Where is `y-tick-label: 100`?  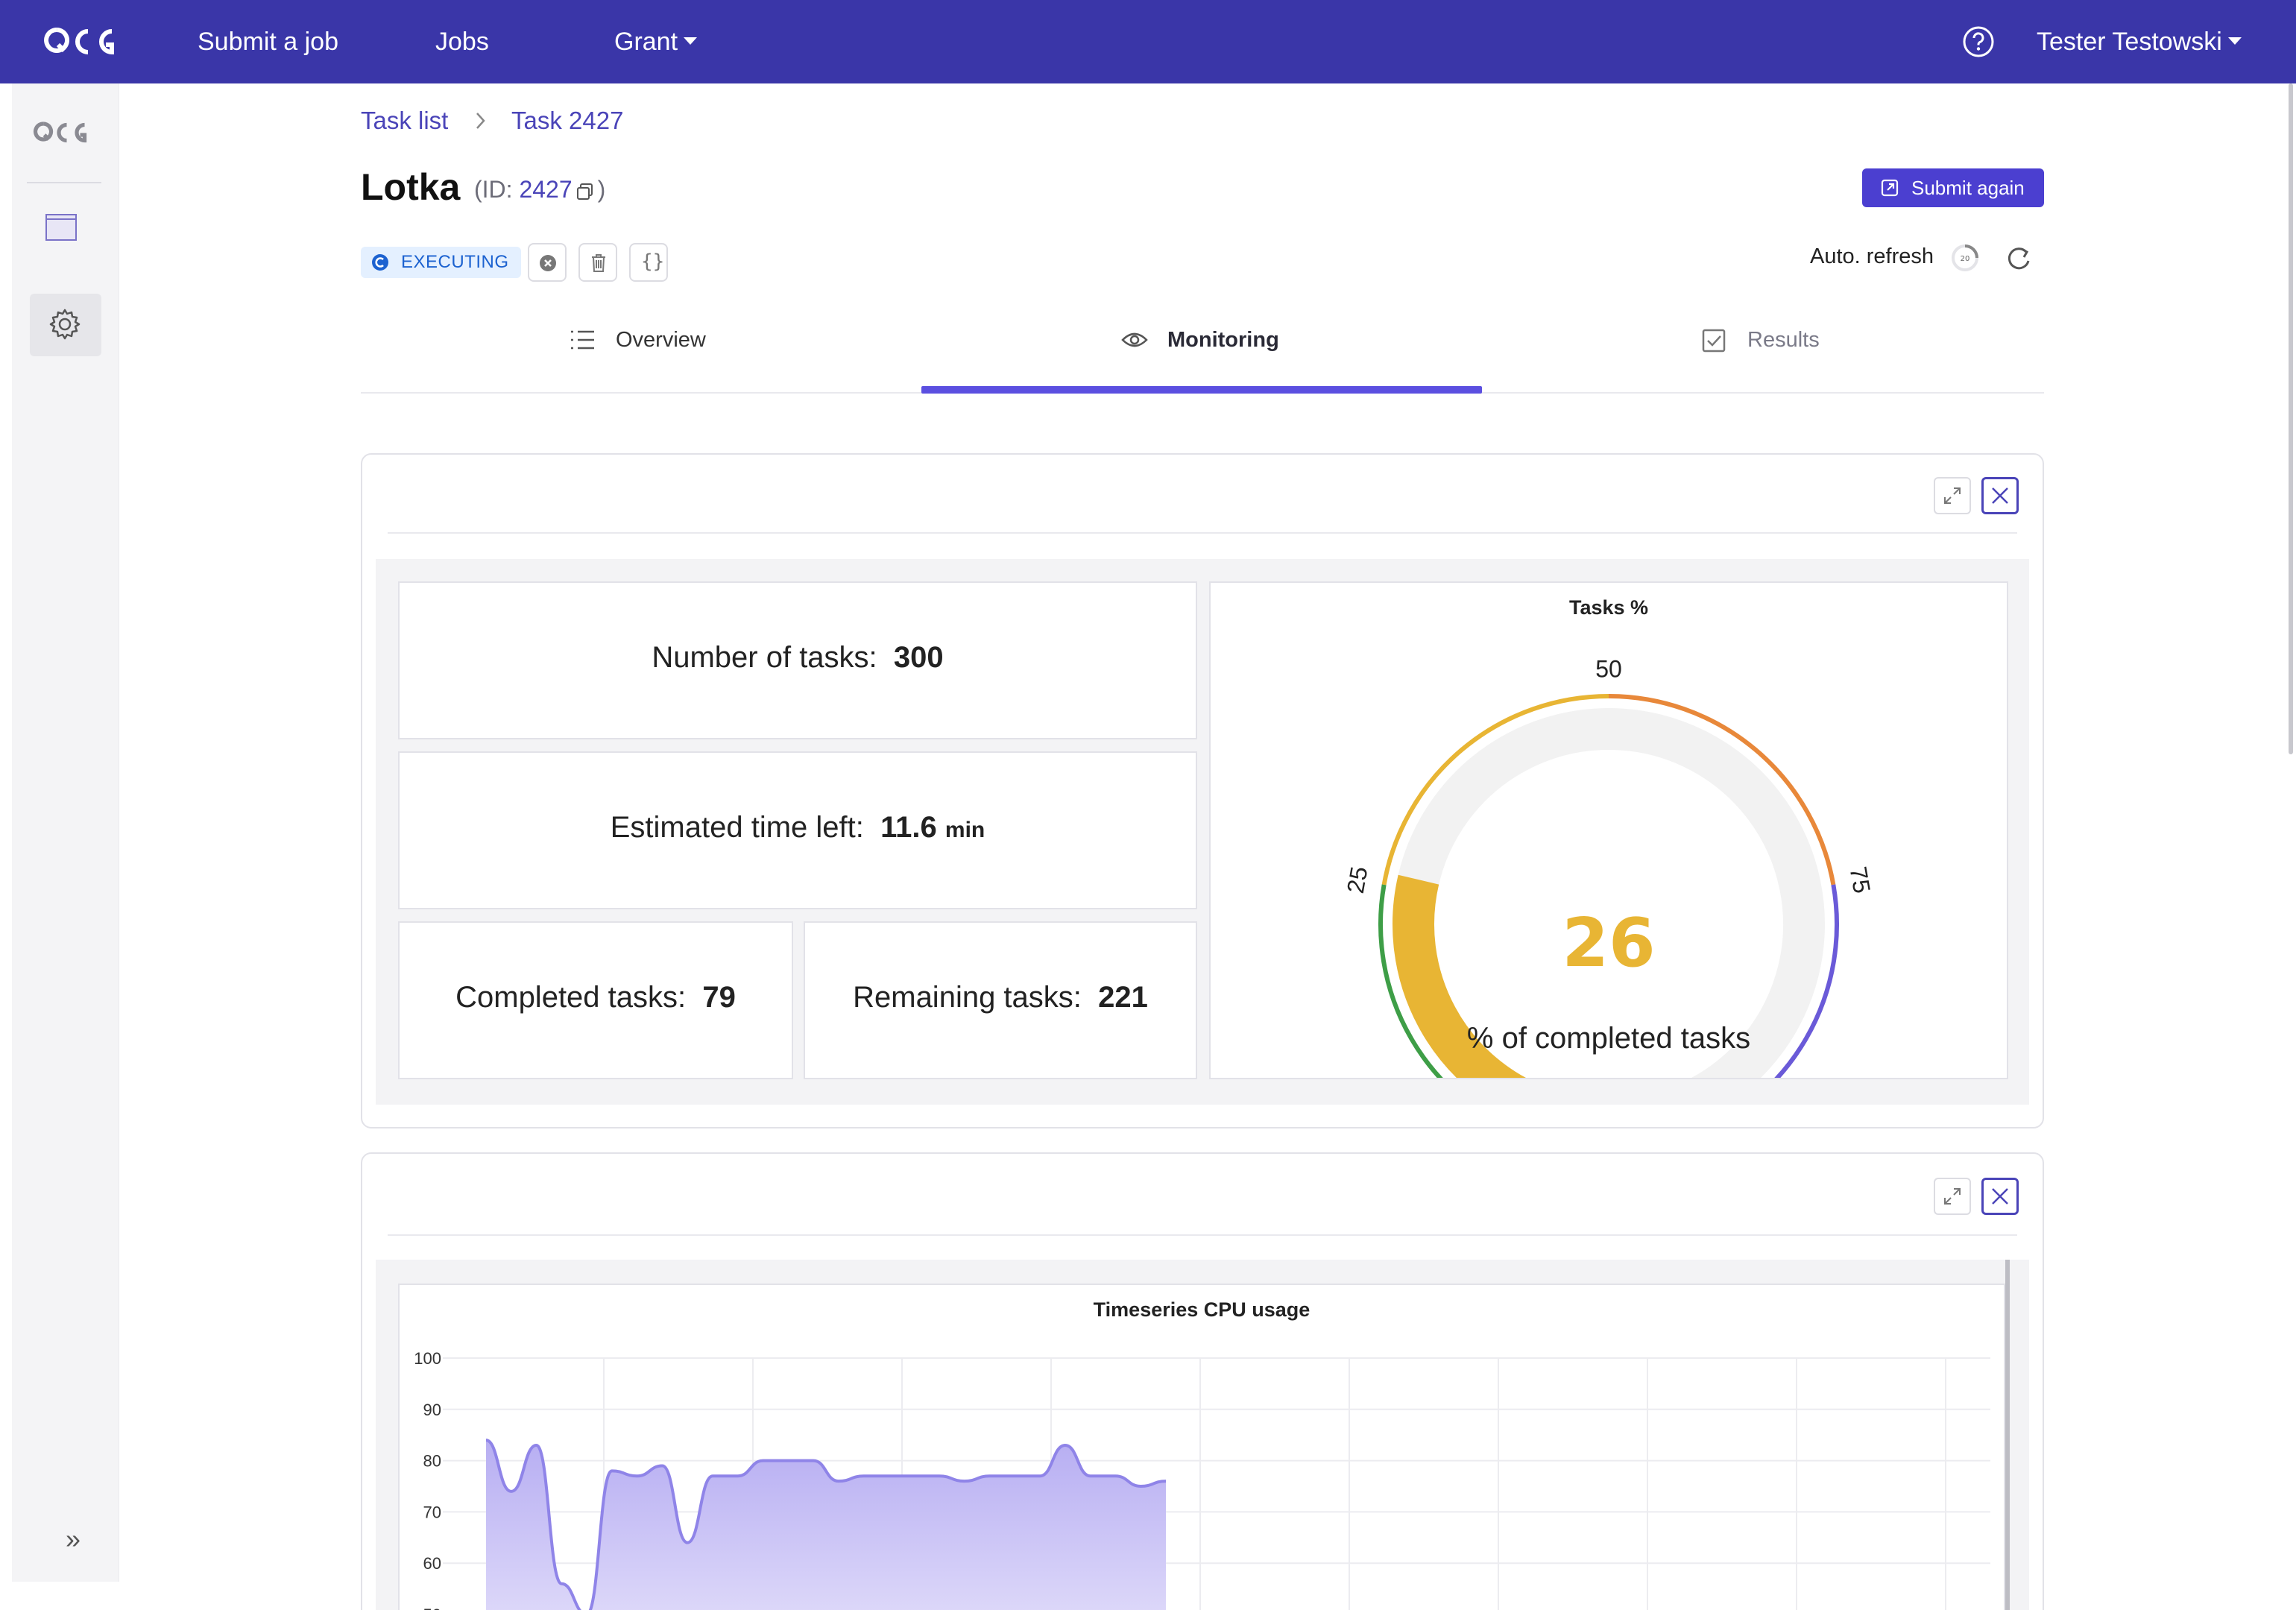 y-tick-label: 100 is located at coordinates (428, 1358).